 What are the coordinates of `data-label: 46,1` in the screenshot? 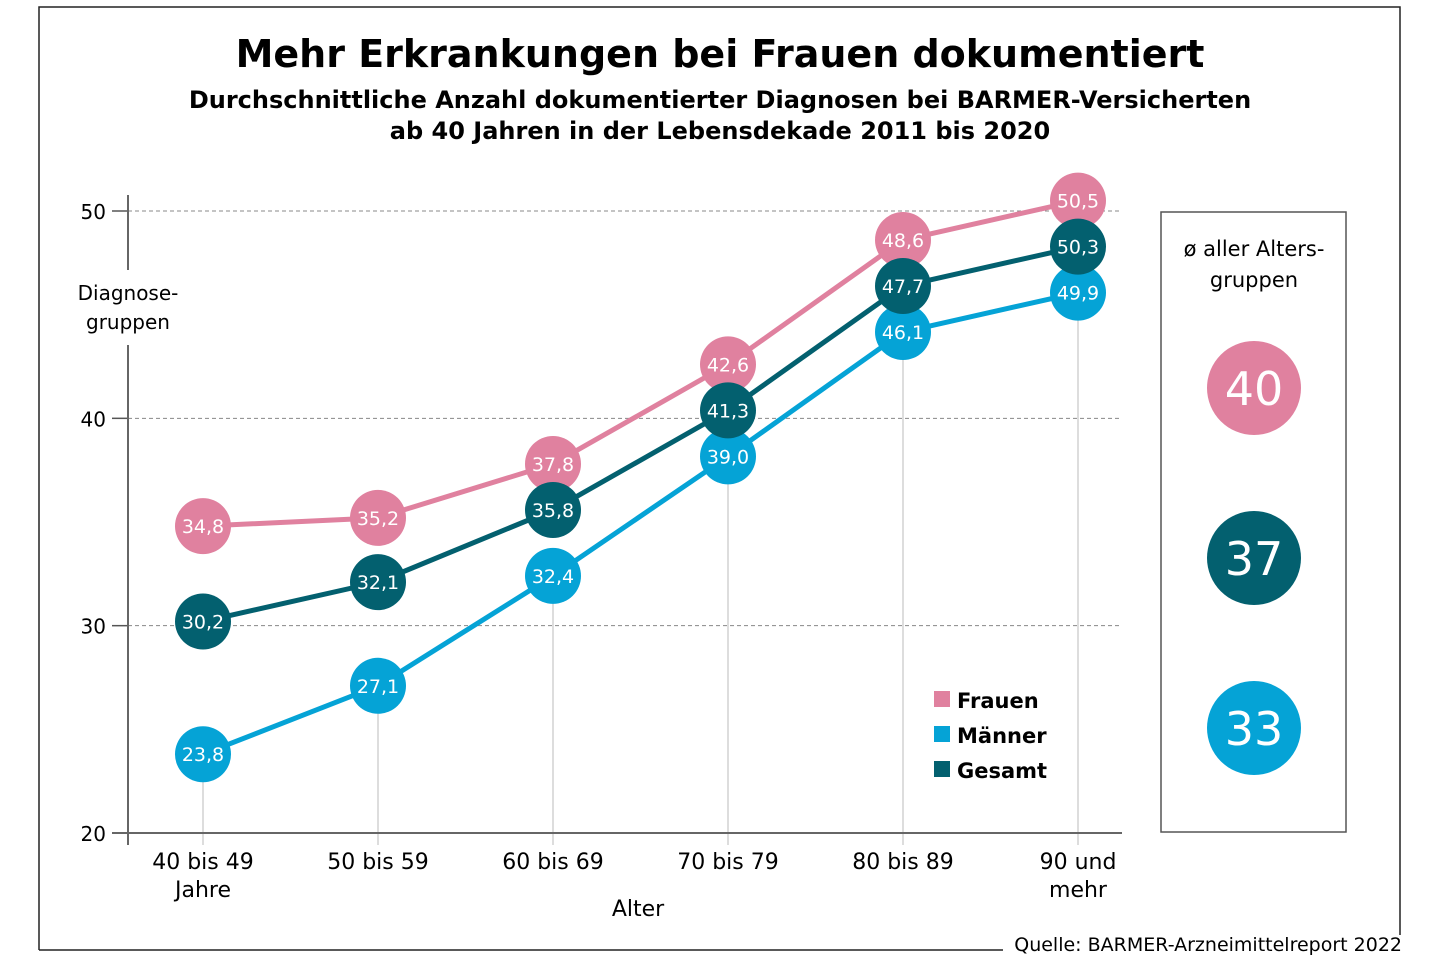 It's located at (903, 333).